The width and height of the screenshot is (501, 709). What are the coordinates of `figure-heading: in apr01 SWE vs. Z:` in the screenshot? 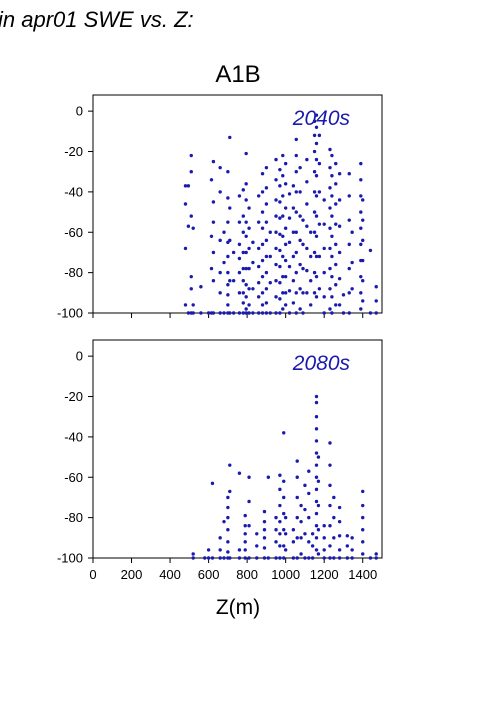 It's located at (97, 19).